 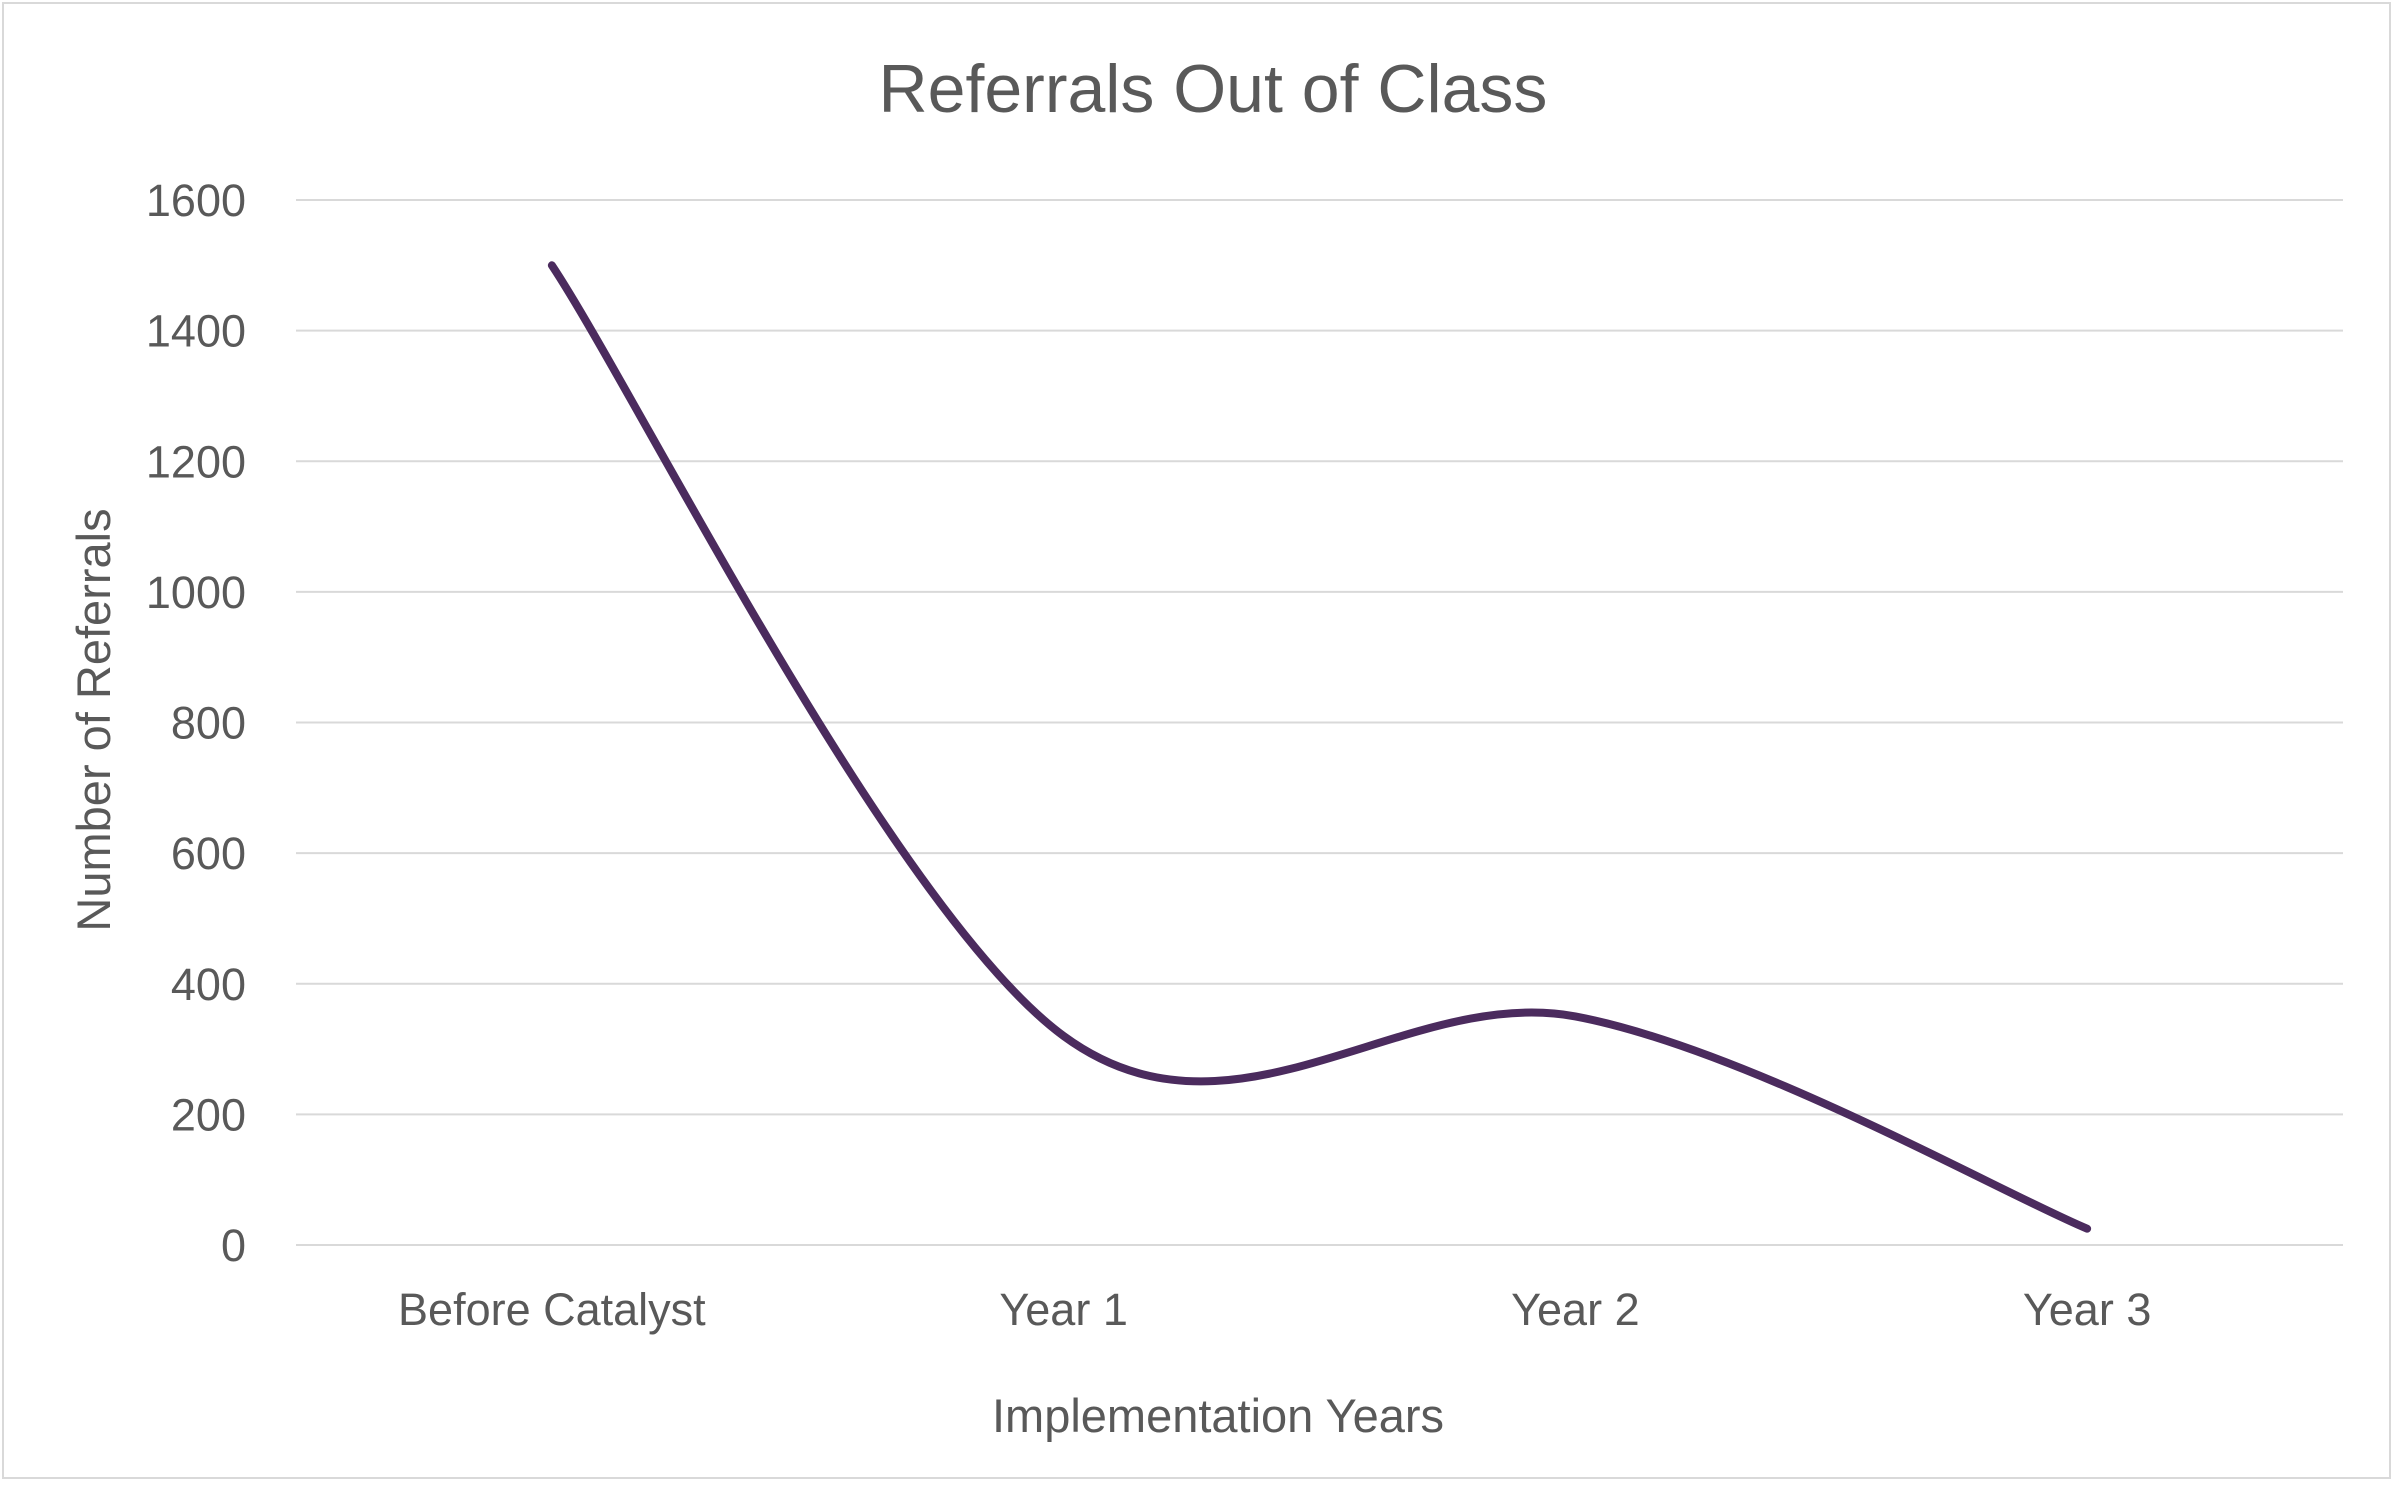 I want to click on y-tick-label: 0, so click(x=233, y=1245).